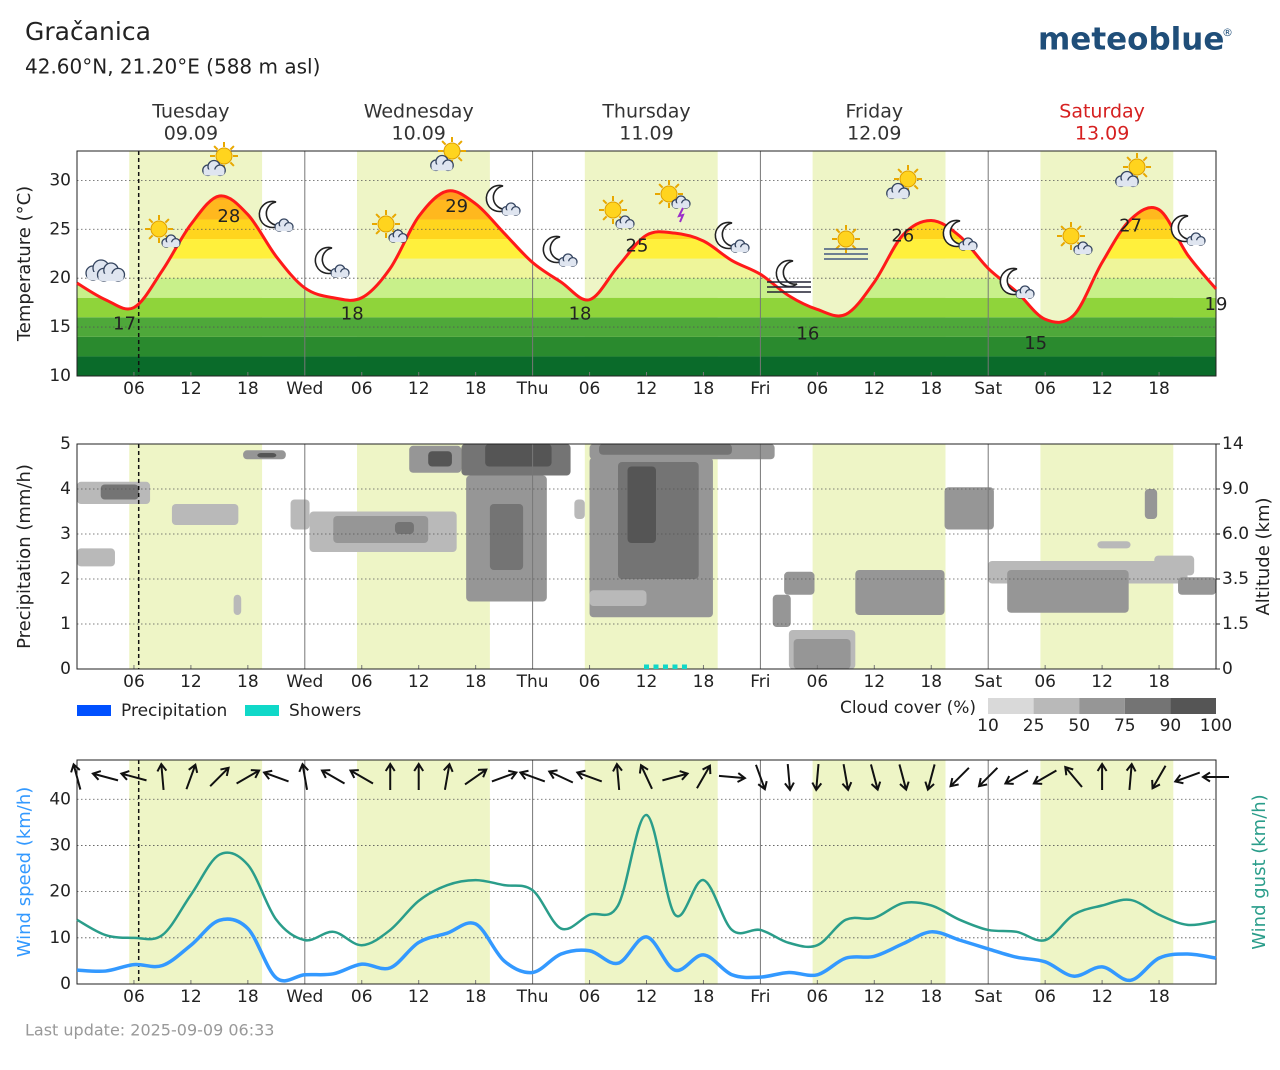  What do you see at coordinates (656, 666) in the screenshot?
I see `precipitation-bar` at bounding box center [656, 666].